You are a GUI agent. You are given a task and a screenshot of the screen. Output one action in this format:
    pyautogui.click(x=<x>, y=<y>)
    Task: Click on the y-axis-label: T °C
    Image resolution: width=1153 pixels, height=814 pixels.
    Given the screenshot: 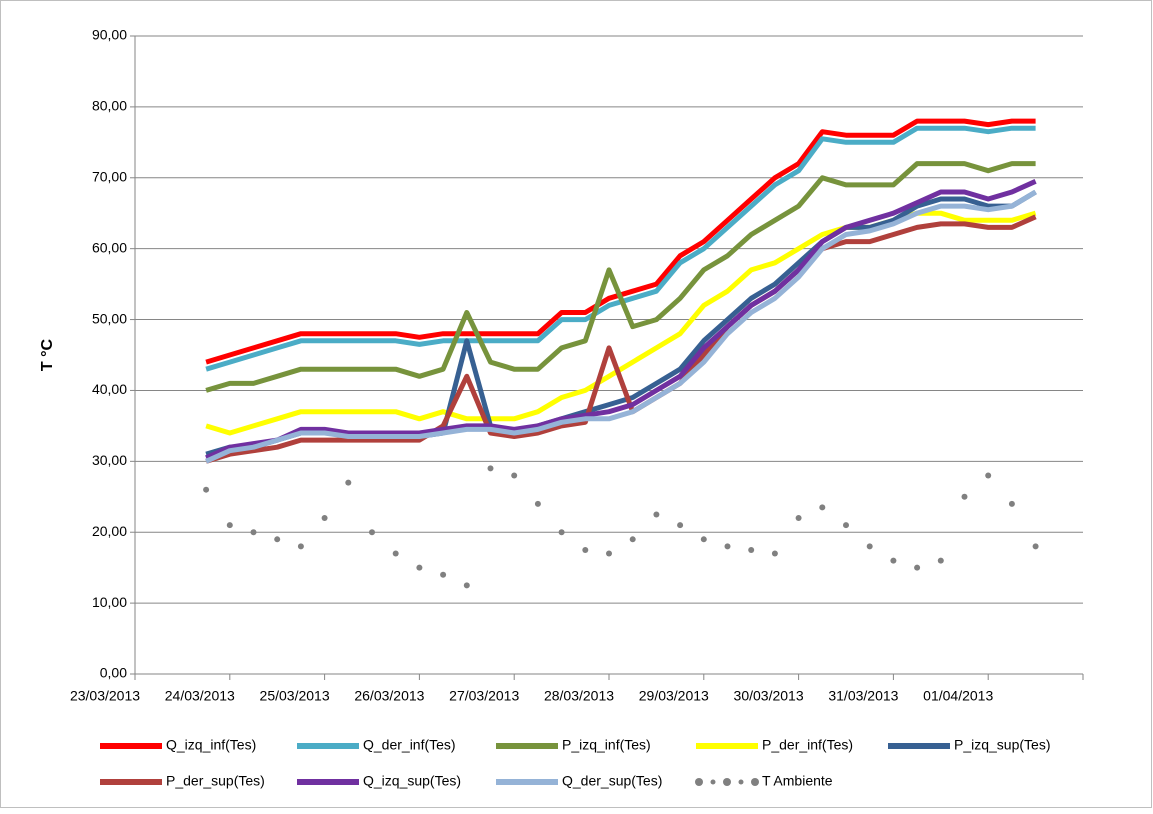 What is the action you would take?
    pyautogui.click(x=47, y=354)
    